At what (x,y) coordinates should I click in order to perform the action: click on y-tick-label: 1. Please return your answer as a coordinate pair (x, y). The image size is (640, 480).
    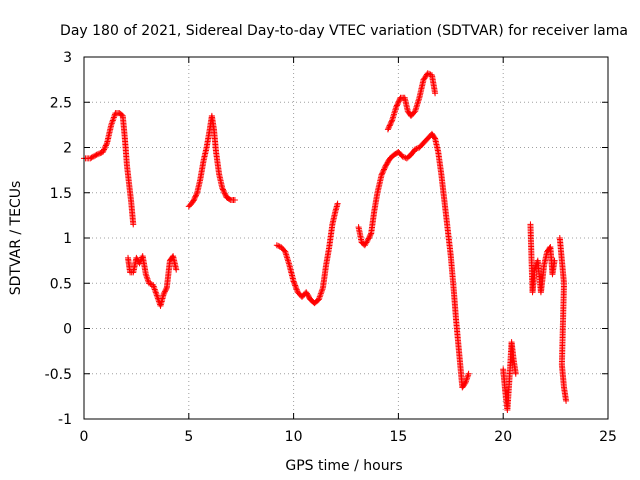
    Looking at the image, I should click on (67, 239).